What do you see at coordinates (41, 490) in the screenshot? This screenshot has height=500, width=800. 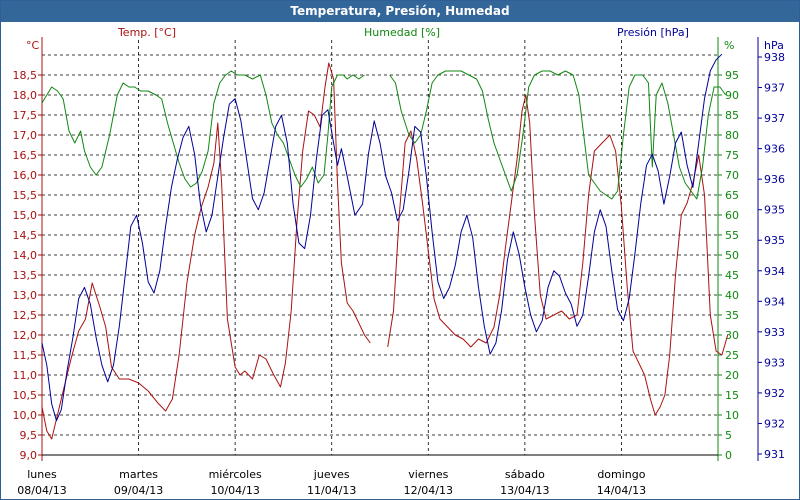 I see `x-tick-date-label: 08/04/13` at bounding box center [41, 490].